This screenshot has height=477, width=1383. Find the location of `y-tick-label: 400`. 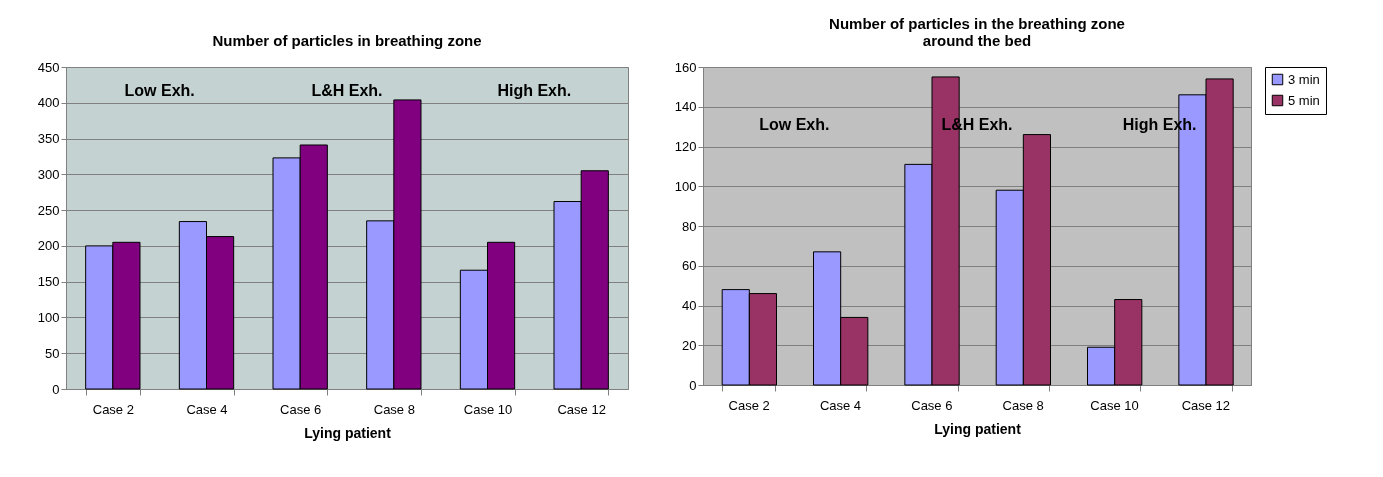

y-tick-label: 400 is located at coordinates (48, 103).